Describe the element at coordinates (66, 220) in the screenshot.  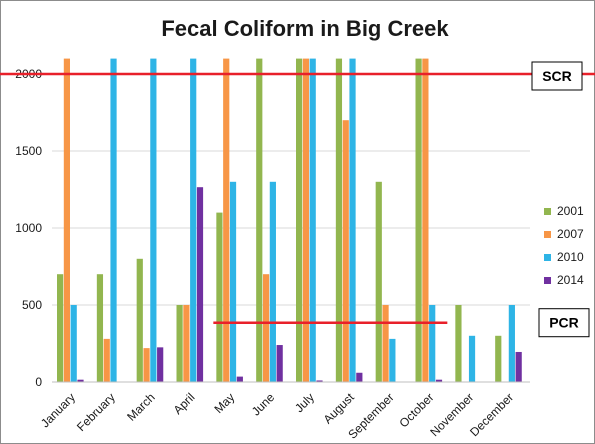
I see `bar-2007-january` at that location.